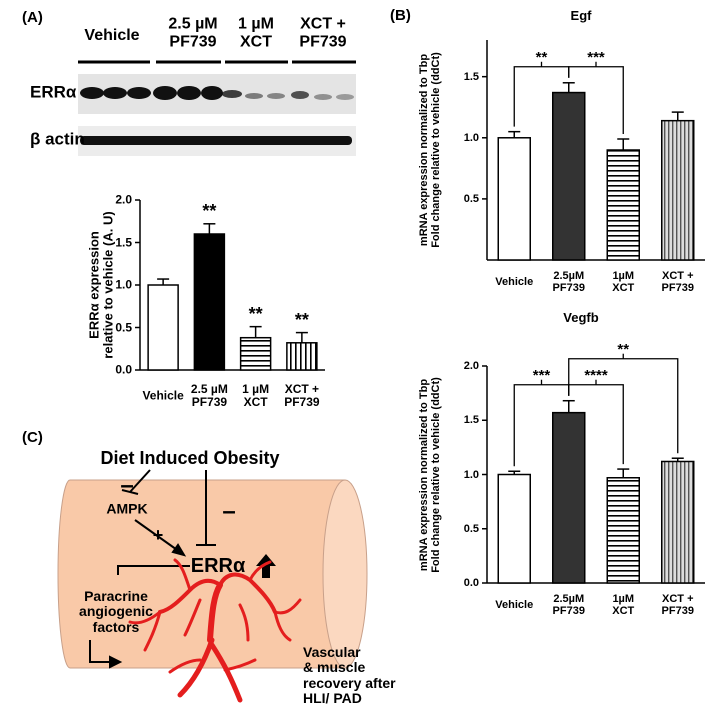 The height and width of the screenshot is (718, 709). I want to click on x-tick-label: 2.5 µM PF739, so click(209, 395).